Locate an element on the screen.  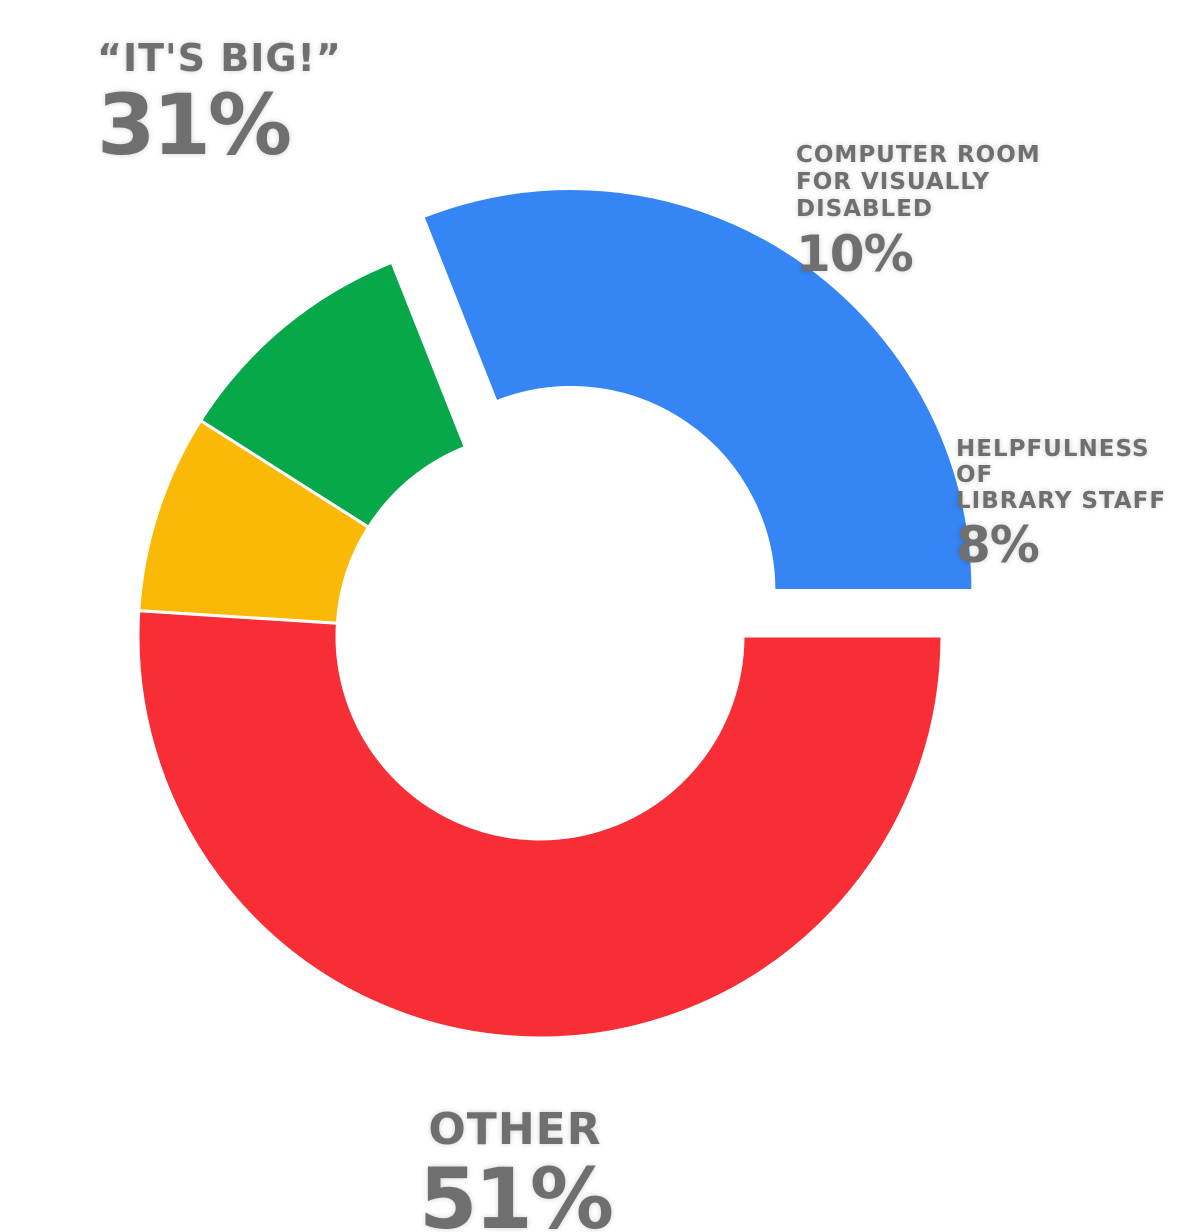
label-its-big-name: “IT'S BIG!” is located at coordinates (219, 58).